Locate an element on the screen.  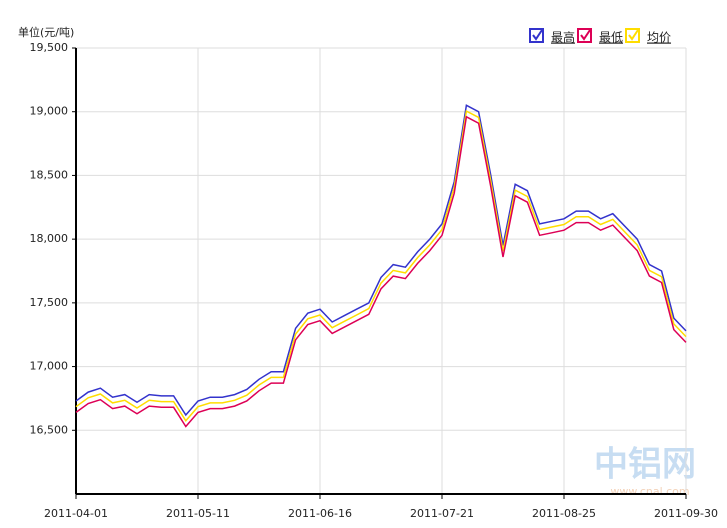
y-tick-label: 17,500 is located at coordinates (49, 302).